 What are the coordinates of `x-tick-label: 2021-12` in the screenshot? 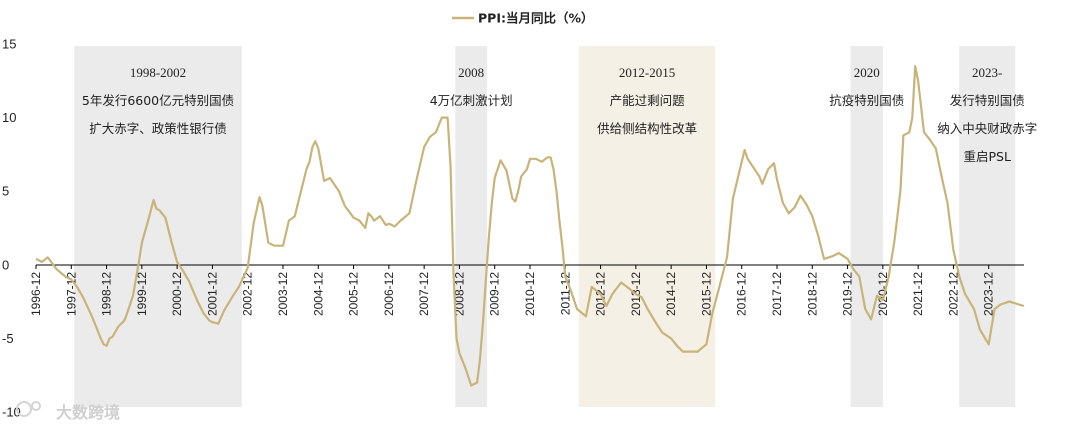 It's located at (918, 294).